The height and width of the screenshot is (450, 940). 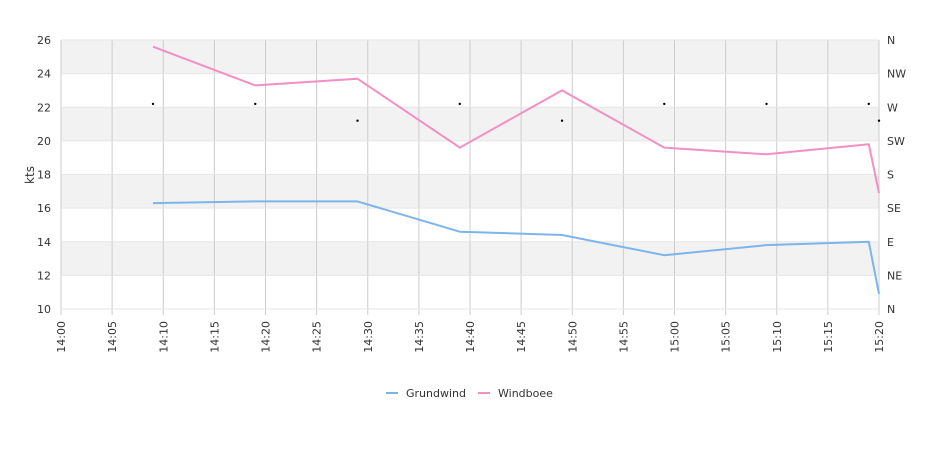 I want to click on y-axis-title: kts, so click(x=30, y=175).